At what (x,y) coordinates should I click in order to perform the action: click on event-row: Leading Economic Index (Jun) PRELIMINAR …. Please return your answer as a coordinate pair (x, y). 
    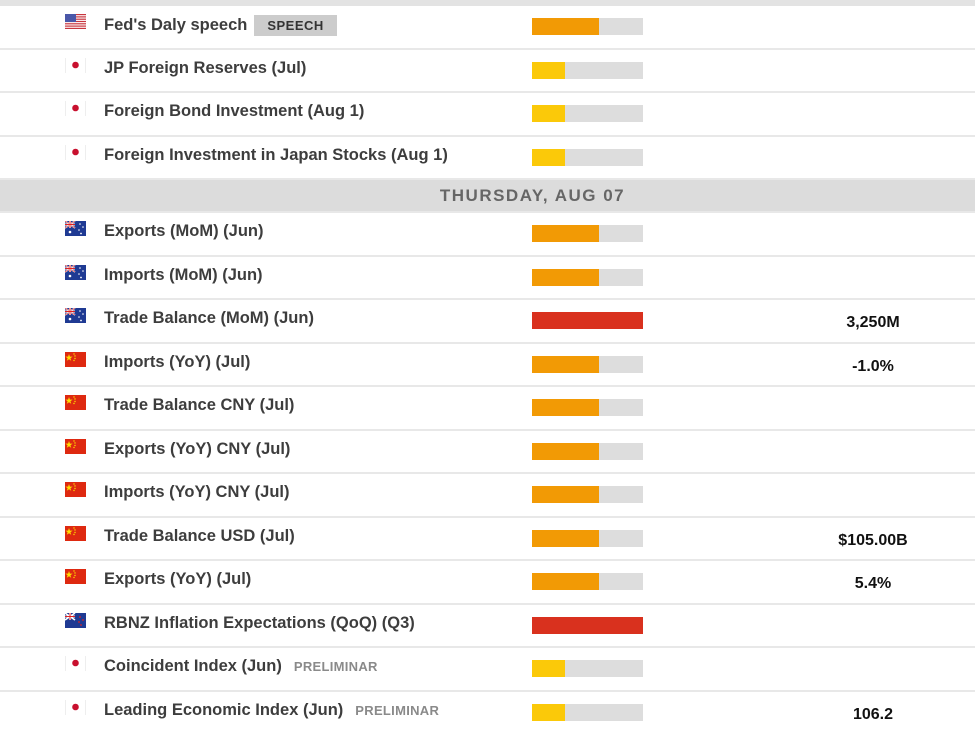
    Looking at the image, I should click on (487, 711).